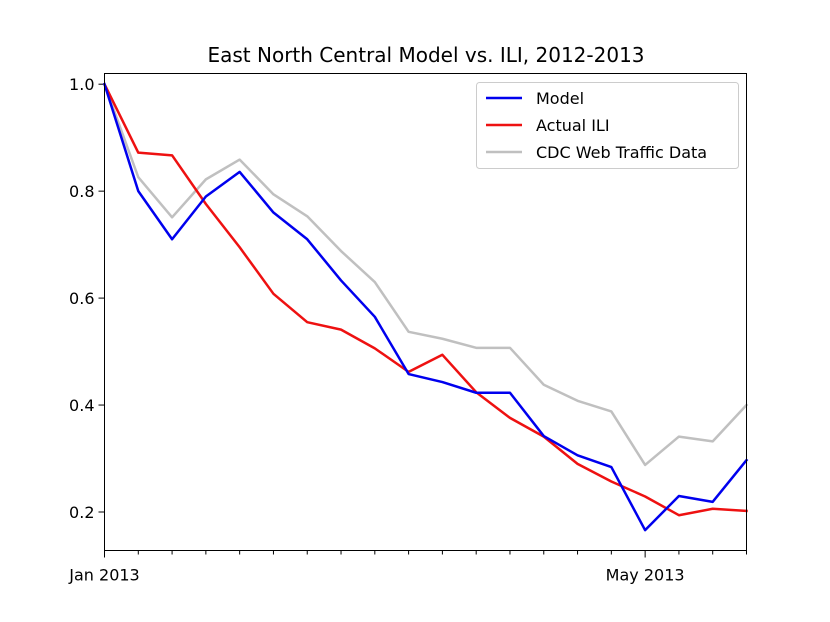 The width and height of the screenshot is (830, 622). I want to click on legend-box, so click(607, 125).